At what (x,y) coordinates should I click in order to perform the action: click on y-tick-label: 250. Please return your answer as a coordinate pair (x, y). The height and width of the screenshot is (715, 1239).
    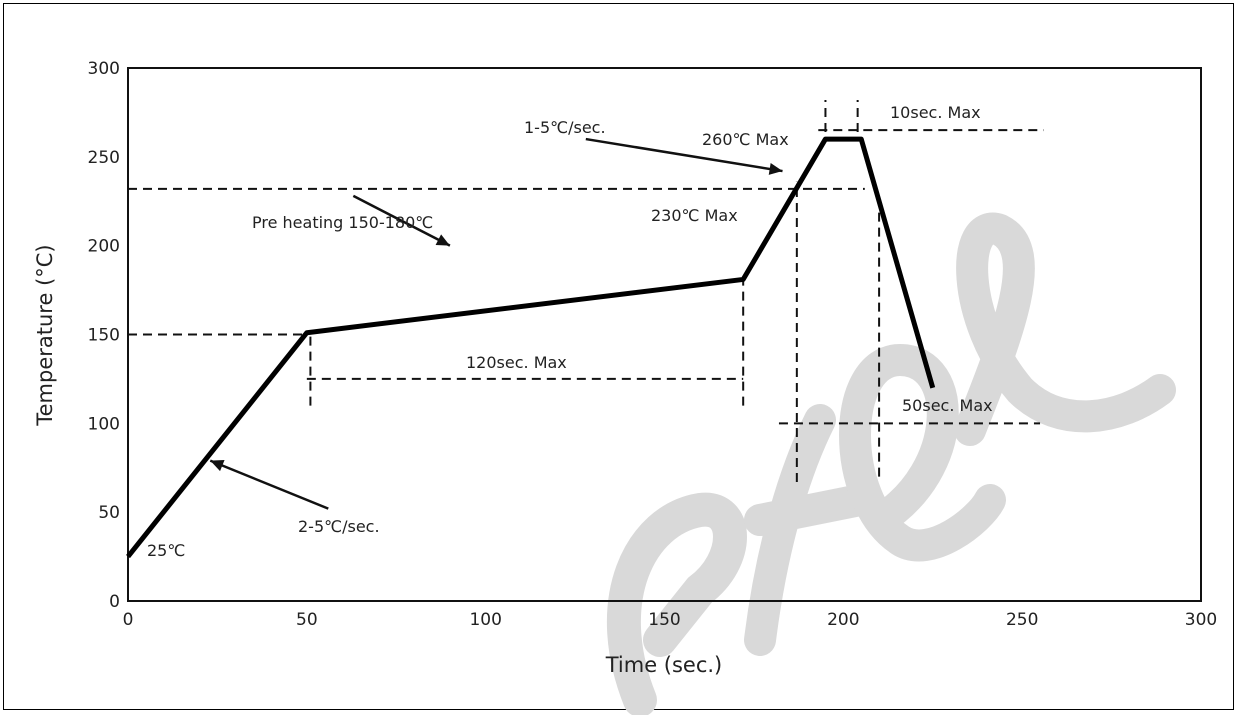
    Looking at the image, I should click on (104, 158).